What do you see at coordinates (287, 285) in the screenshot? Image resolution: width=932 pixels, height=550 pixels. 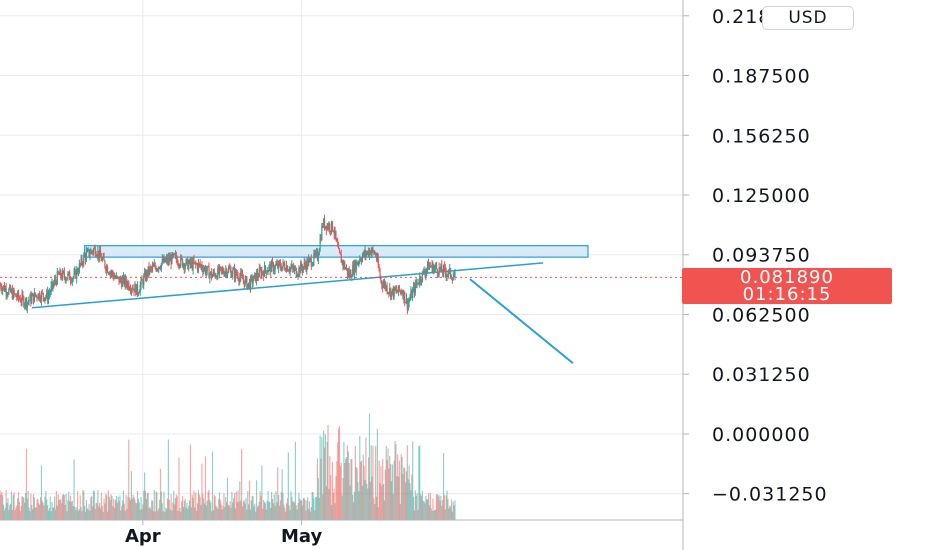 I see `ascending-trendline` at bounding box center [287, 285].